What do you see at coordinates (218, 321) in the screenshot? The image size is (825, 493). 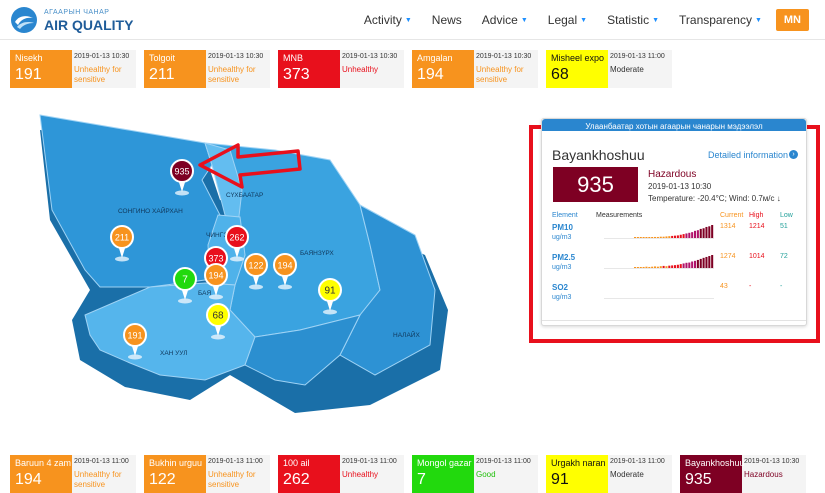 I see `map-marker: 68` at bounding box center [218, 321].